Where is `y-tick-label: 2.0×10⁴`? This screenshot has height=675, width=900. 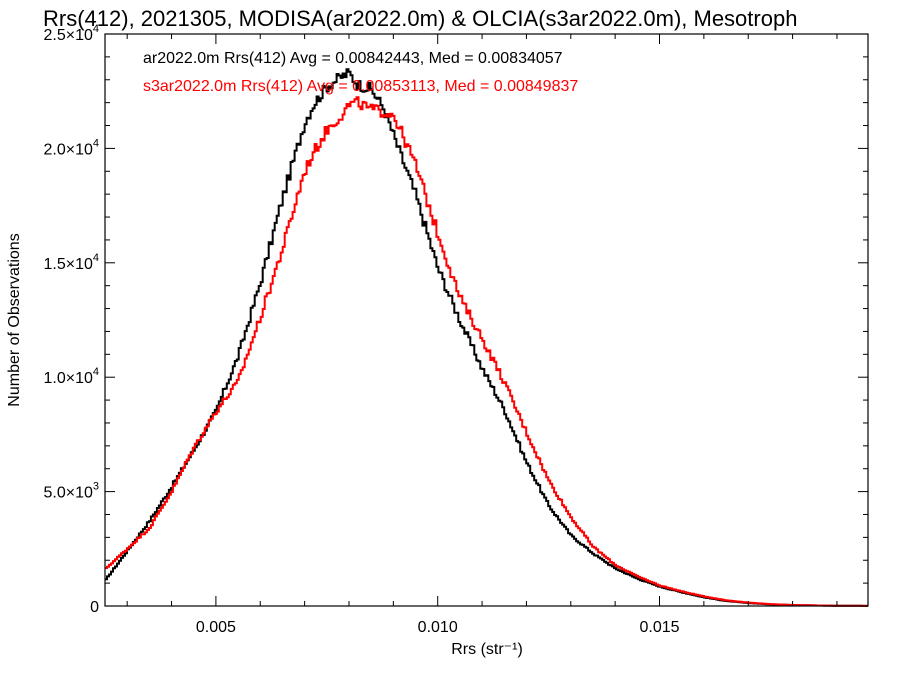 y-tick-label: 2.0×10⁴ is located at coordinates (71, 147).